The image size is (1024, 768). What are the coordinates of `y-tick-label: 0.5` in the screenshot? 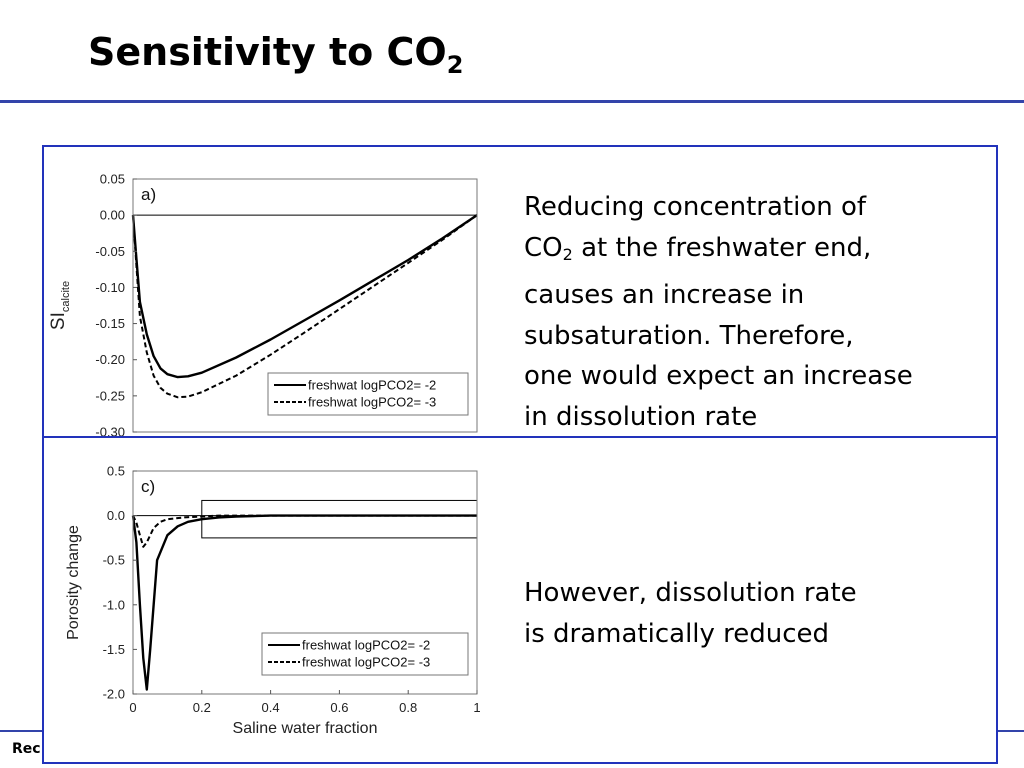 It's located at (116, 471).